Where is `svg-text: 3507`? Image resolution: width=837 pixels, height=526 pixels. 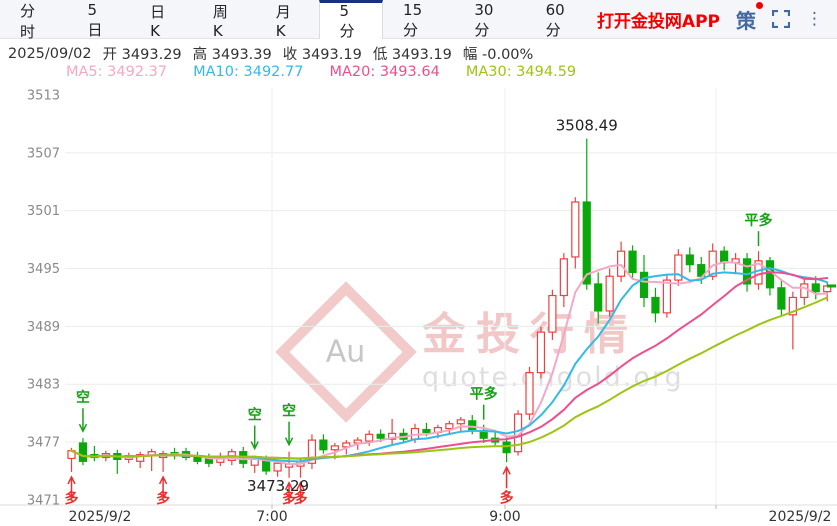
svg-text: 3507 is located at coordinates (43, 153).